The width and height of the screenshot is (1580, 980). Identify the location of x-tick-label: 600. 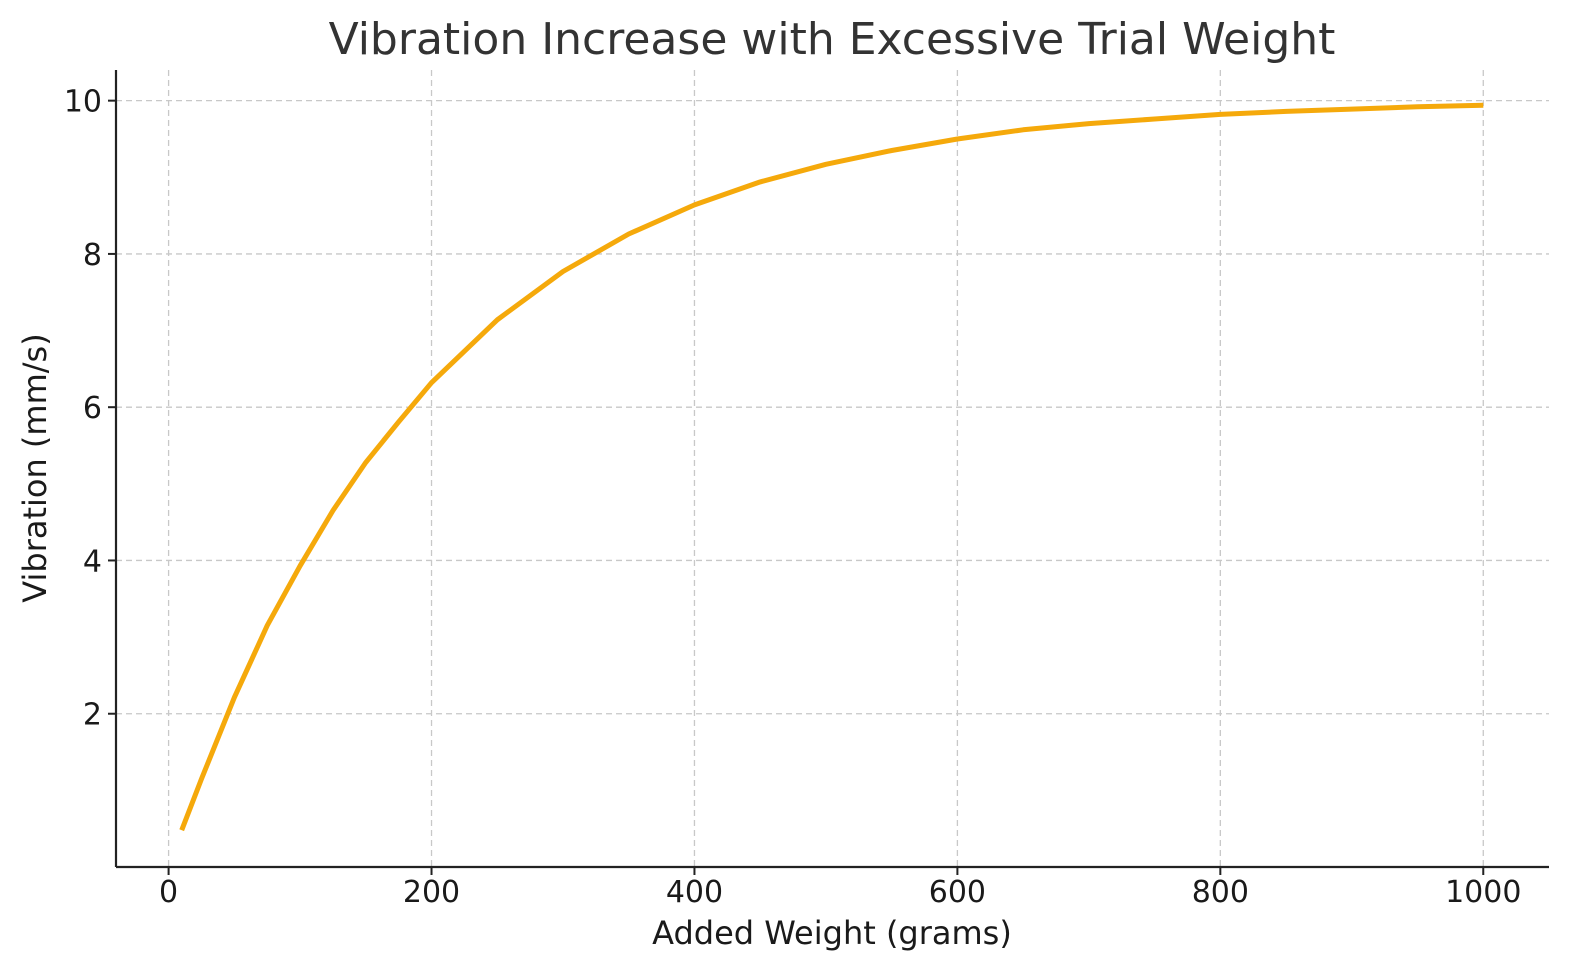
(957, 892).